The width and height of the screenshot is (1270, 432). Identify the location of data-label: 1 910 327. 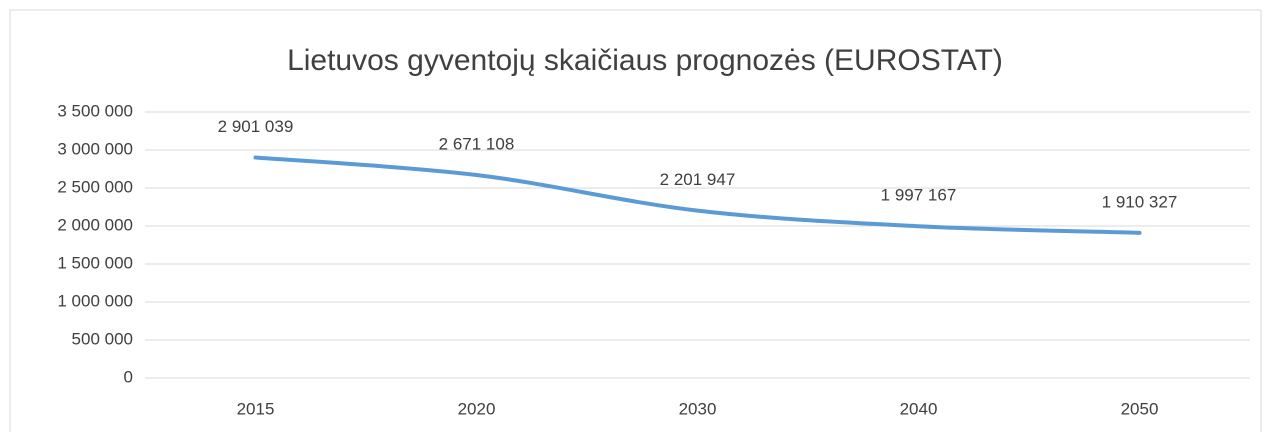
(1140, 201).